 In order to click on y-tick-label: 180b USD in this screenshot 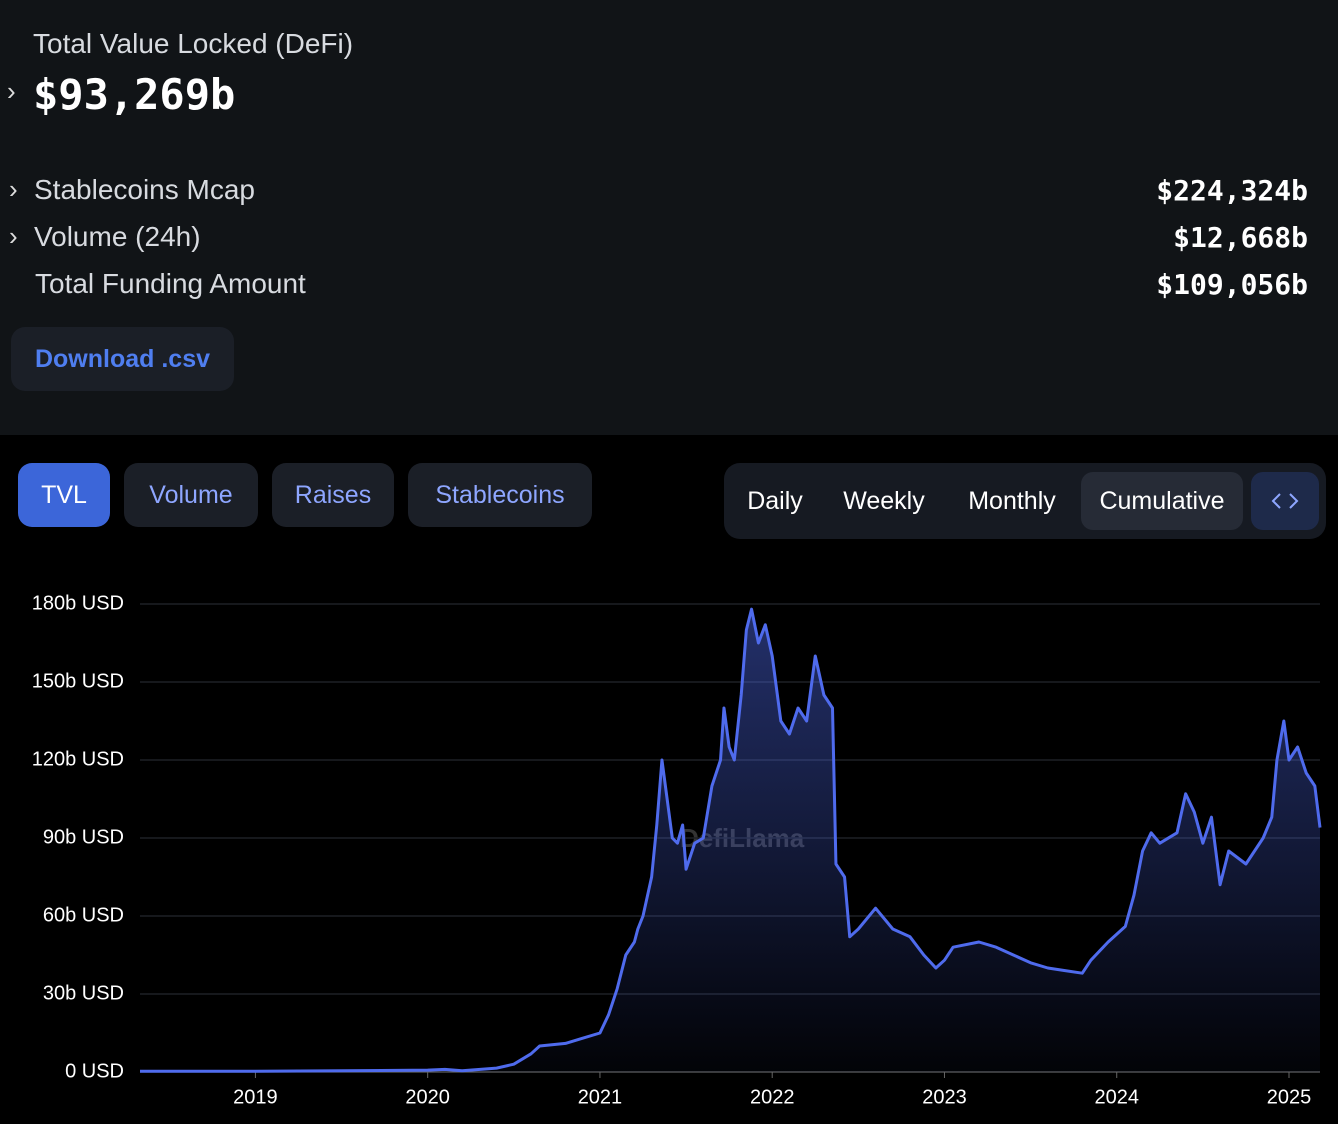, I will do `click(78, 603)`.